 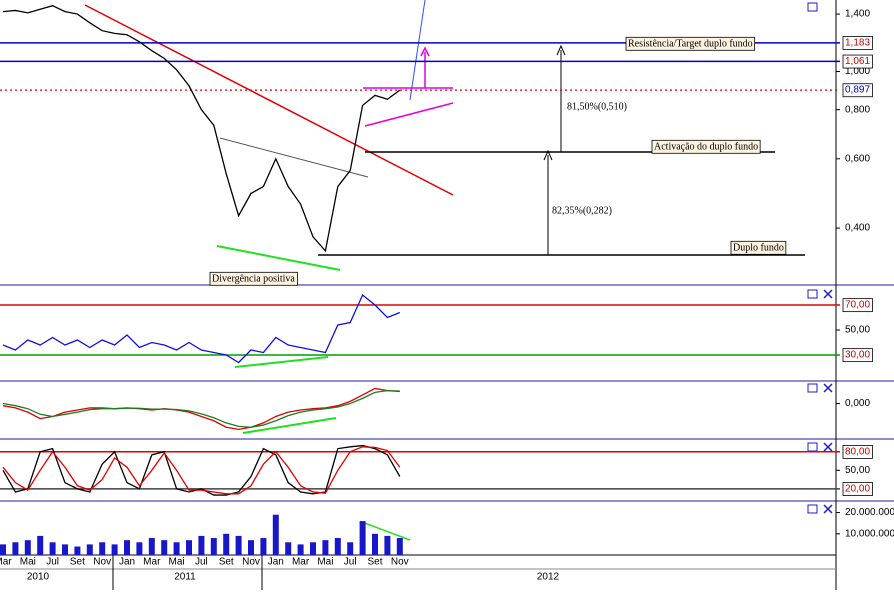 What do you see at coordinates (857, 71) in the screenshot?
I see `y-tick-label: 1,000` at bounding box center [857, 71].